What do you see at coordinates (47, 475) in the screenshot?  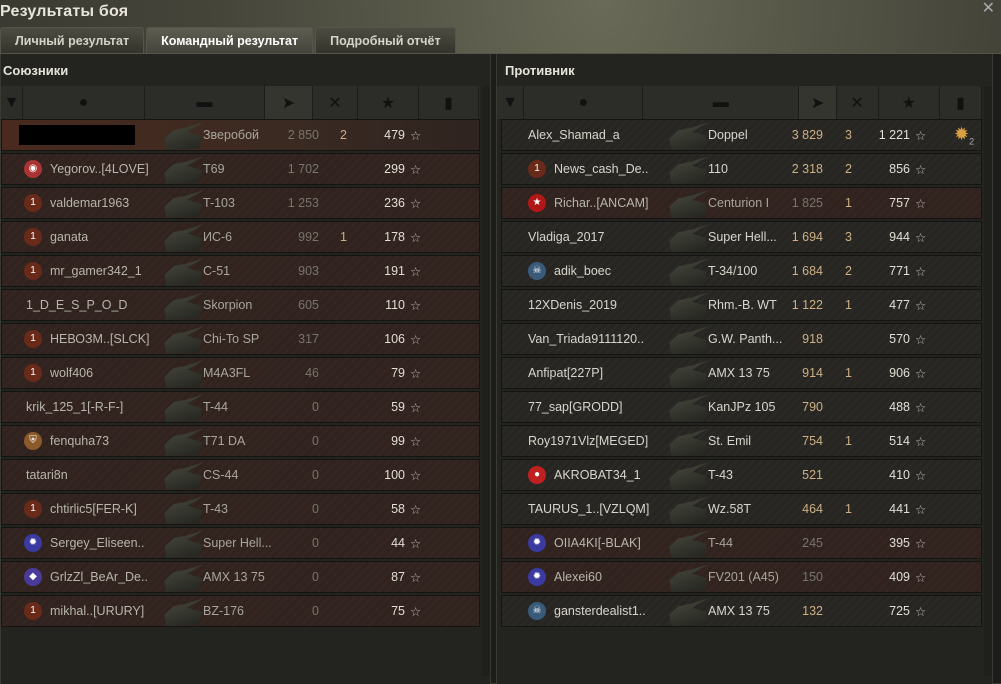 I see `player-name: tatari8n` at bounding box center [47, 475].